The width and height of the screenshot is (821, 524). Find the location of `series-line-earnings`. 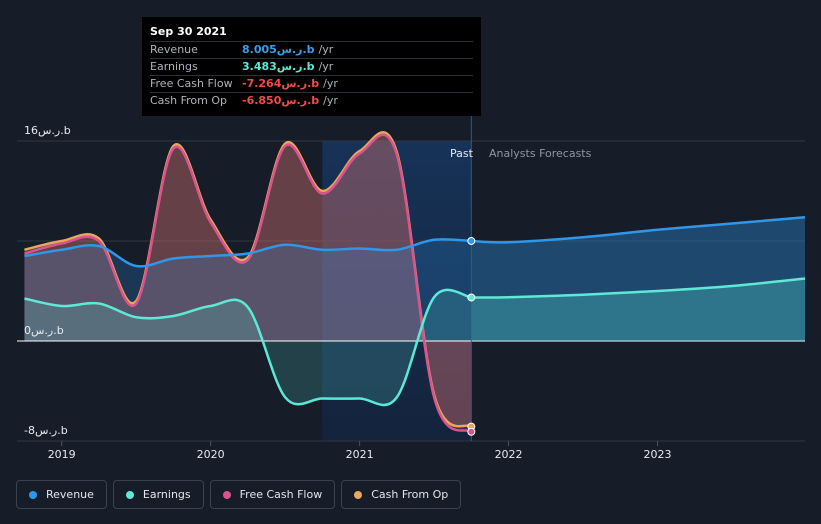

series-line-earnings is located at coordinates (248, 347).